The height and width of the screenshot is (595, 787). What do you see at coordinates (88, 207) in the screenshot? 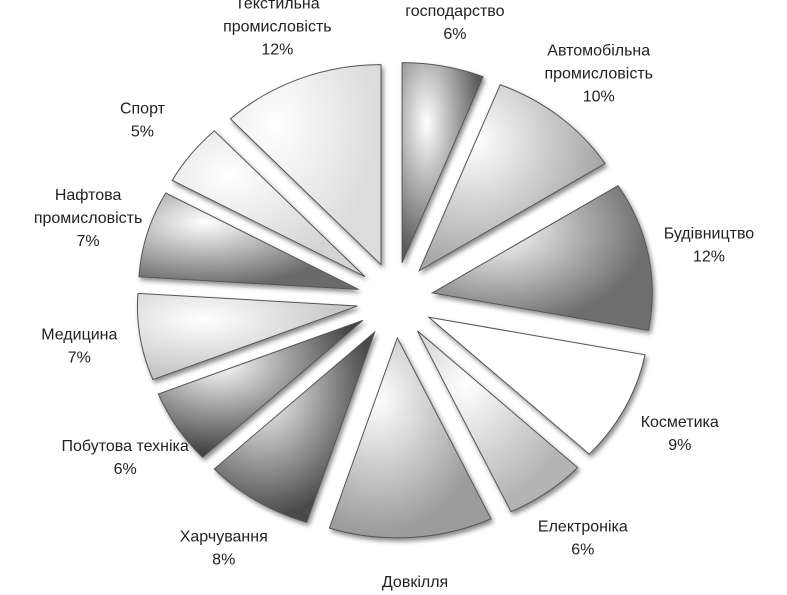
I see `slice-label: Нафтова промисловість` at bounding box center [88, 207].